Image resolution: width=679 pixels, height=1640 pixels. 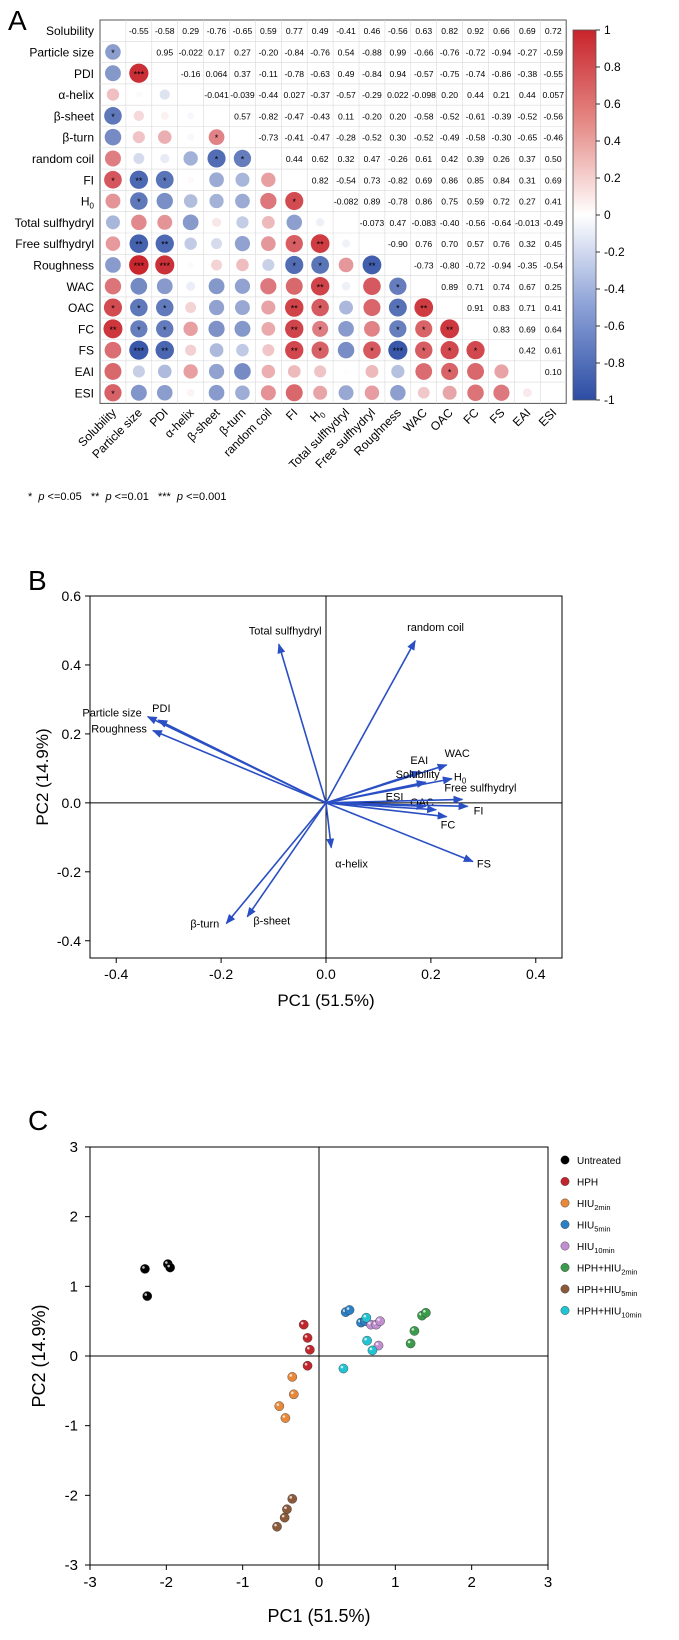 What do you see at coordinates (596, 1248) in the screenshot?
I see `legend-label: HIU10min` at bounding box center [596, 1248].